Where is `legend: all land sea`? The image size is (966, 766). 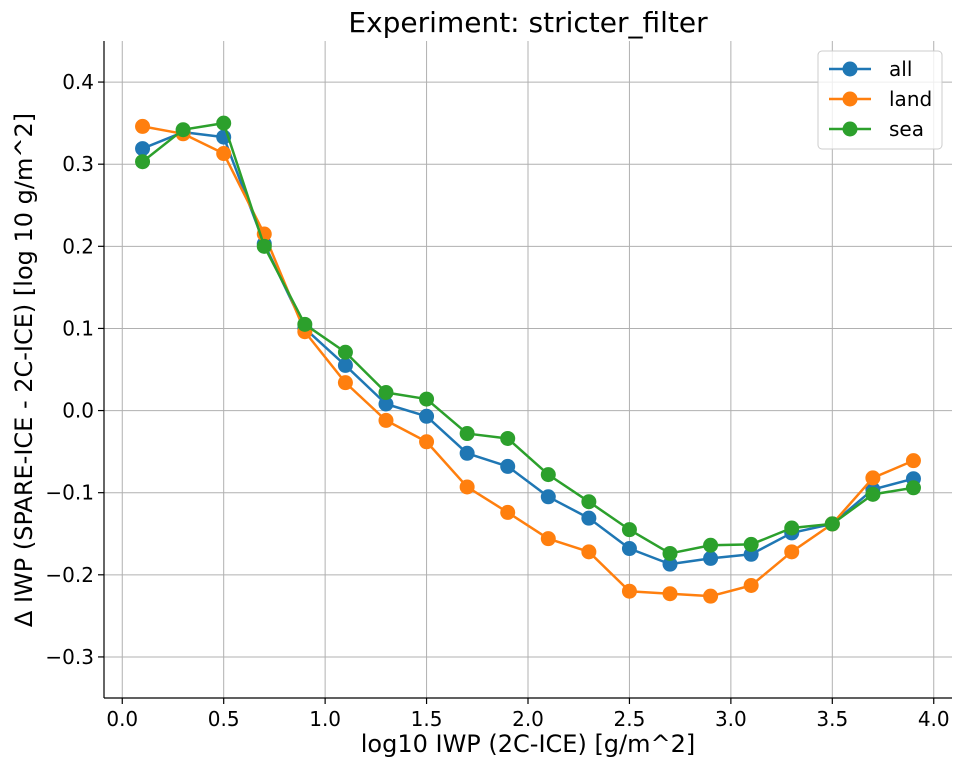
legend: all land sea is located at coordinates (880, 100).